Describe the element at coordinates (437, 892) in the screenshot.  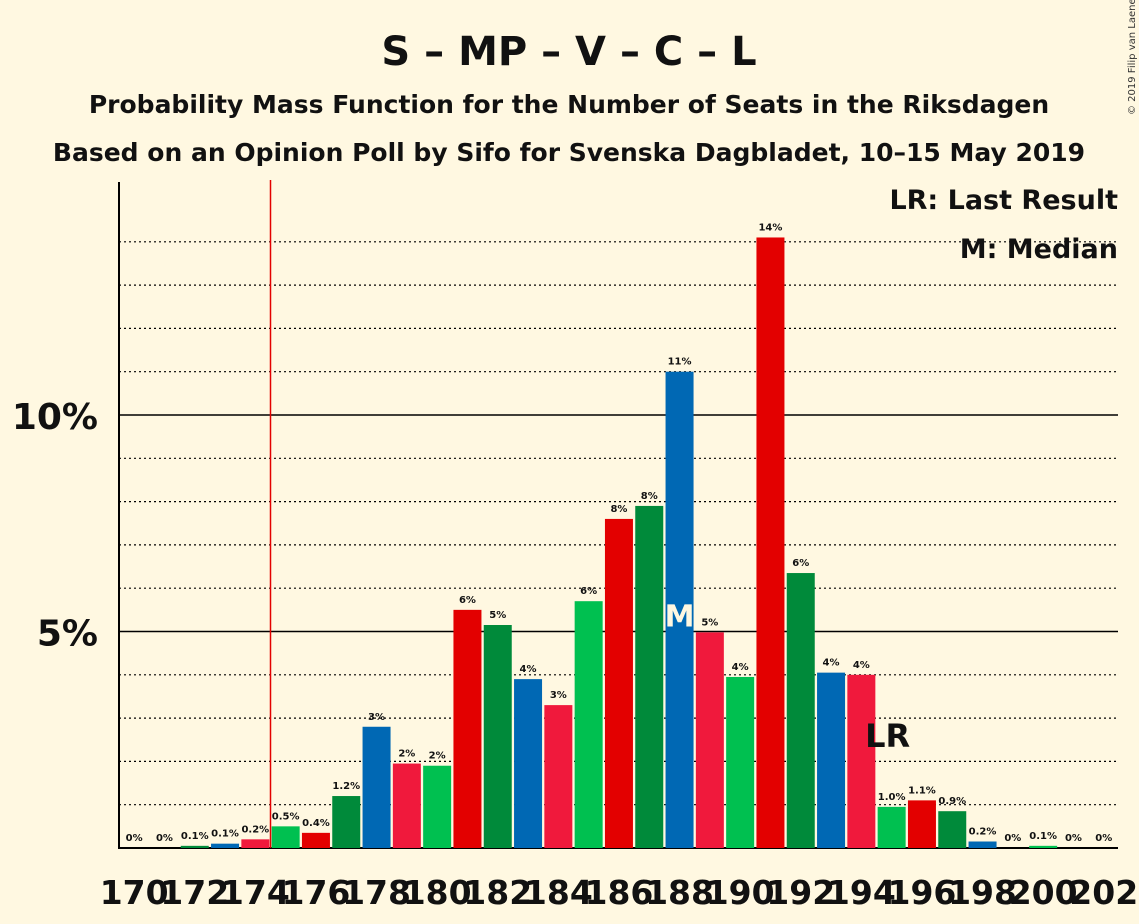
I see `x-tick-label: 180` at that location.